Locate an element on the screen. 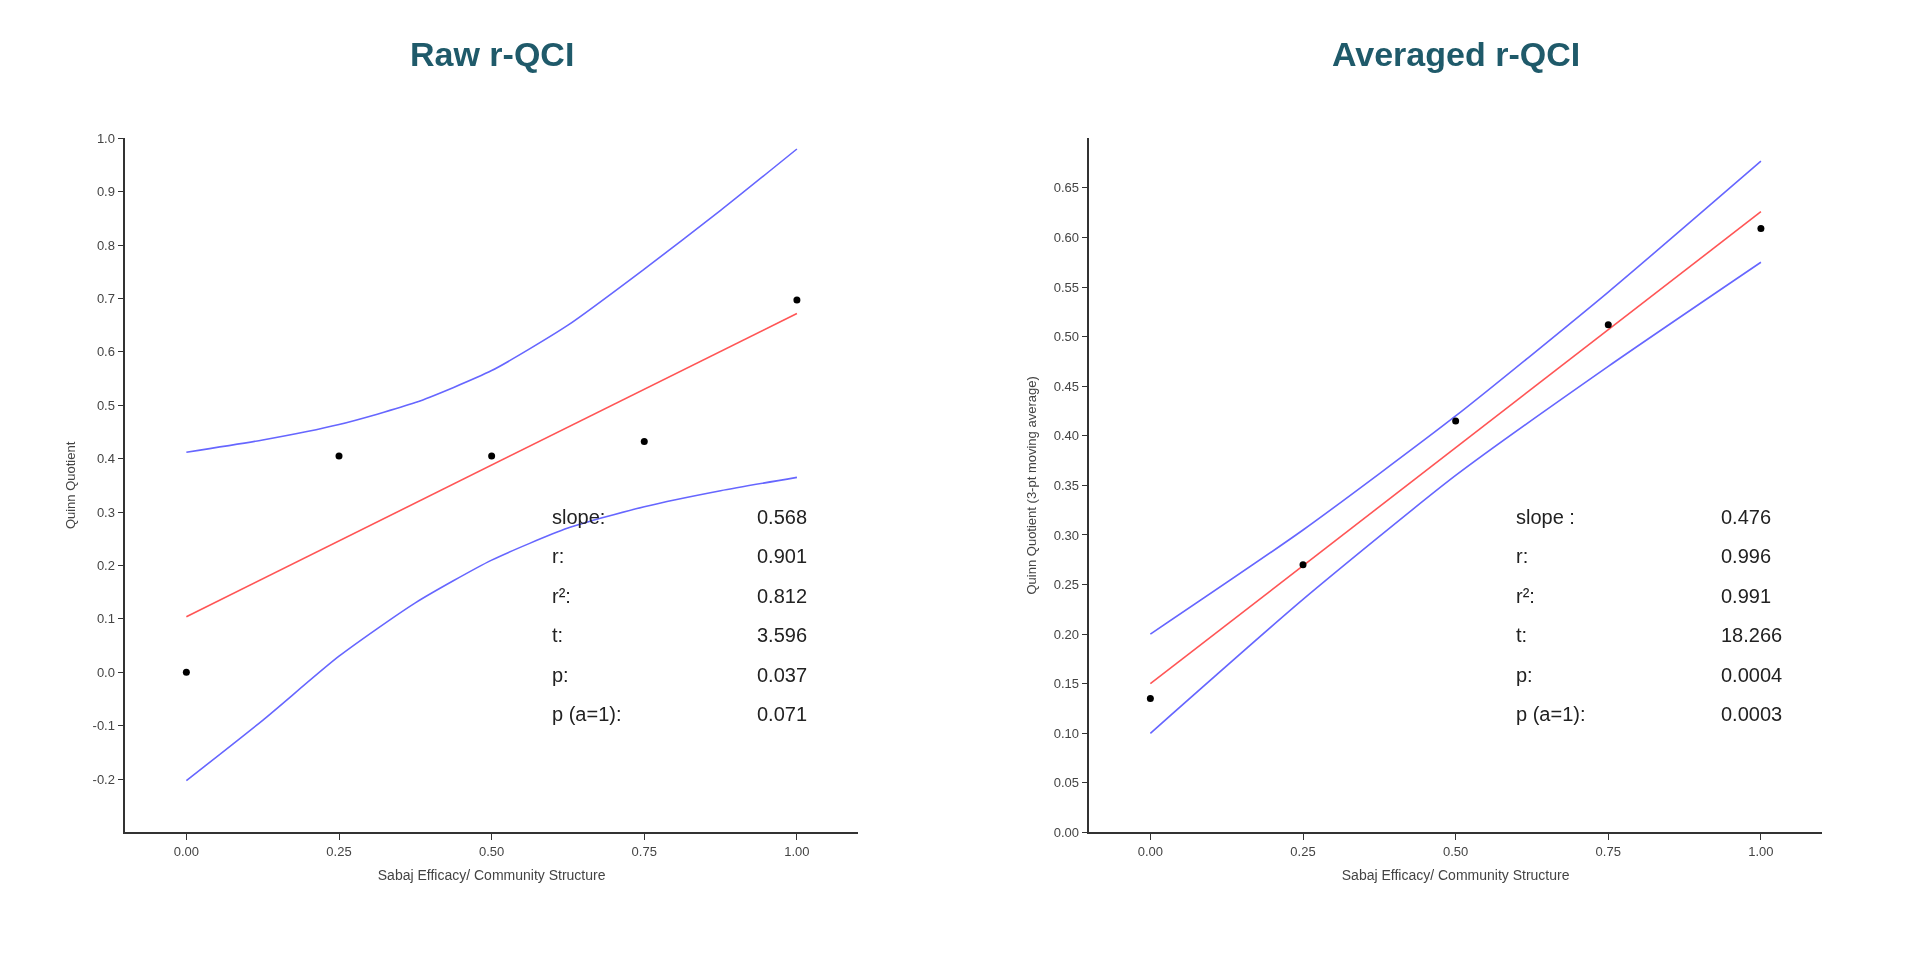  y-tick-label: 0.60 is located at coordinates (1066, 238).